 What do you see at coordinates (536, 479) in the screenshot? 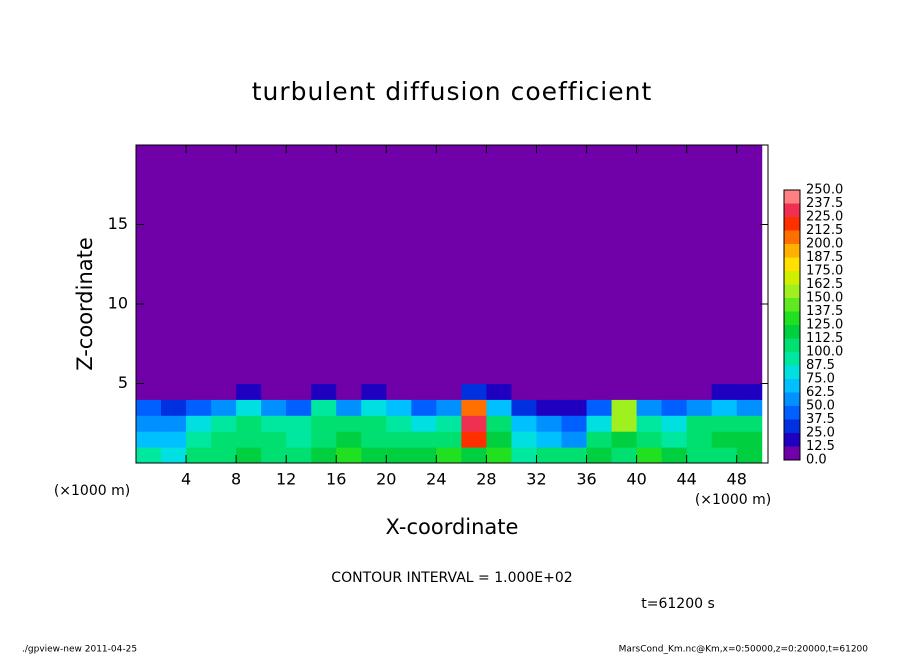
I see `x-tick-label: 32` at bounding box center [536, 479].